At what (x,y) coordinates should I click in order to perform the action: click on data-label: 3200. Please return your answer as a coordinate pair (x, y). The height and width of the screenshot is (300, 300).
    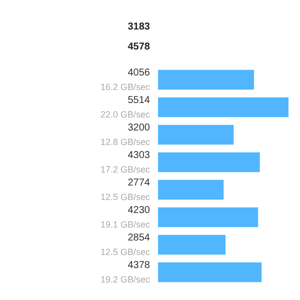
    Looking at the image, I should click on (139, 128).